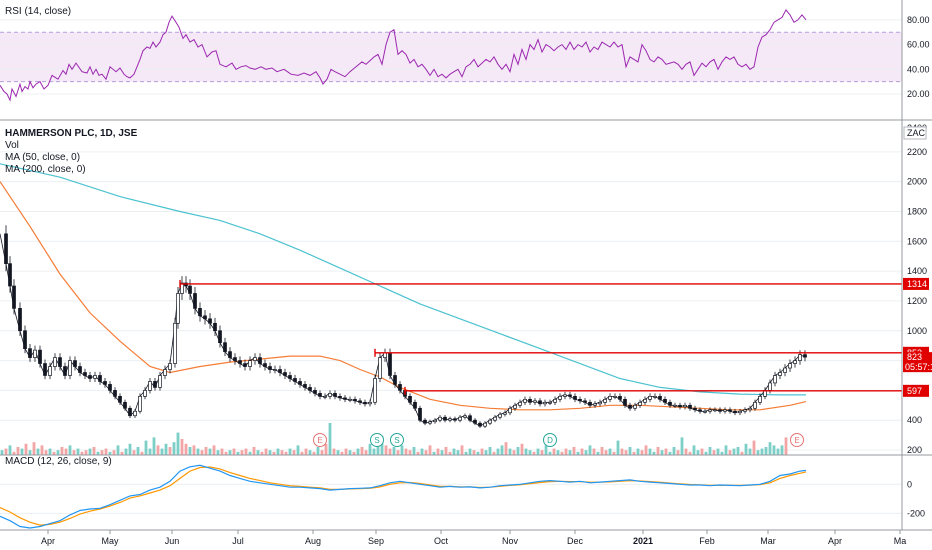  Describe the element at coordinates (917, 284) in the screenshot. I see `level-tag-label: 1314` at that location.